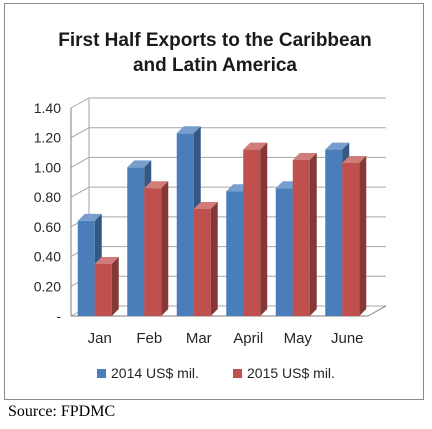  I want to click on source-note: Source: FPDMC, so click(62, 411).